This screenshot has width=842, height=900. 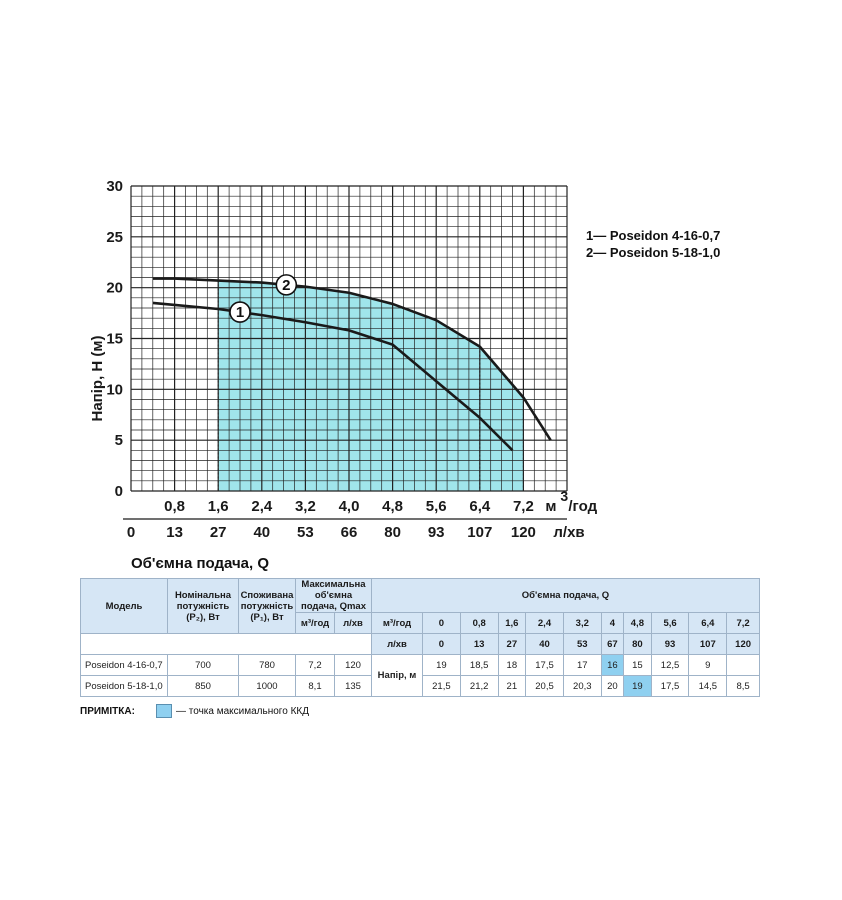 I want to click on head-value-cell: 20,3, so click(x=582, y=686).